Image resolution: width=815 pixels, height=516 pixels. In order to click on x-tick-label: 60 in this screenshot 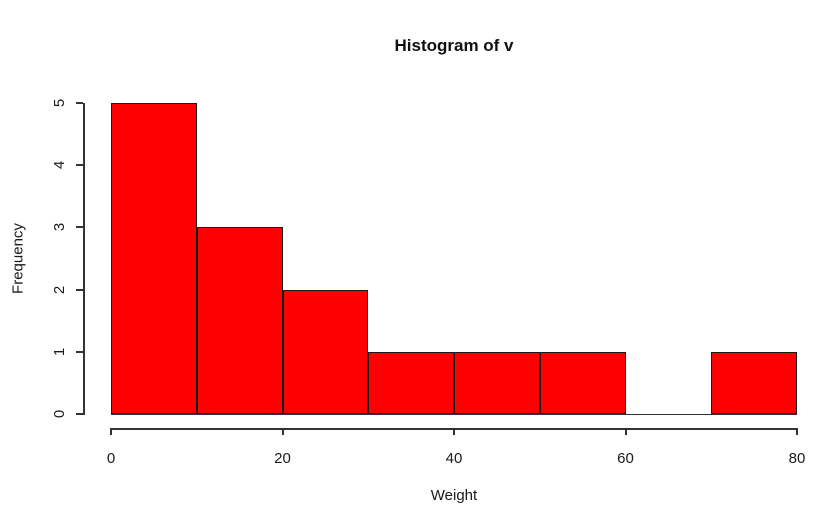, I will do `click(625, 458)`.